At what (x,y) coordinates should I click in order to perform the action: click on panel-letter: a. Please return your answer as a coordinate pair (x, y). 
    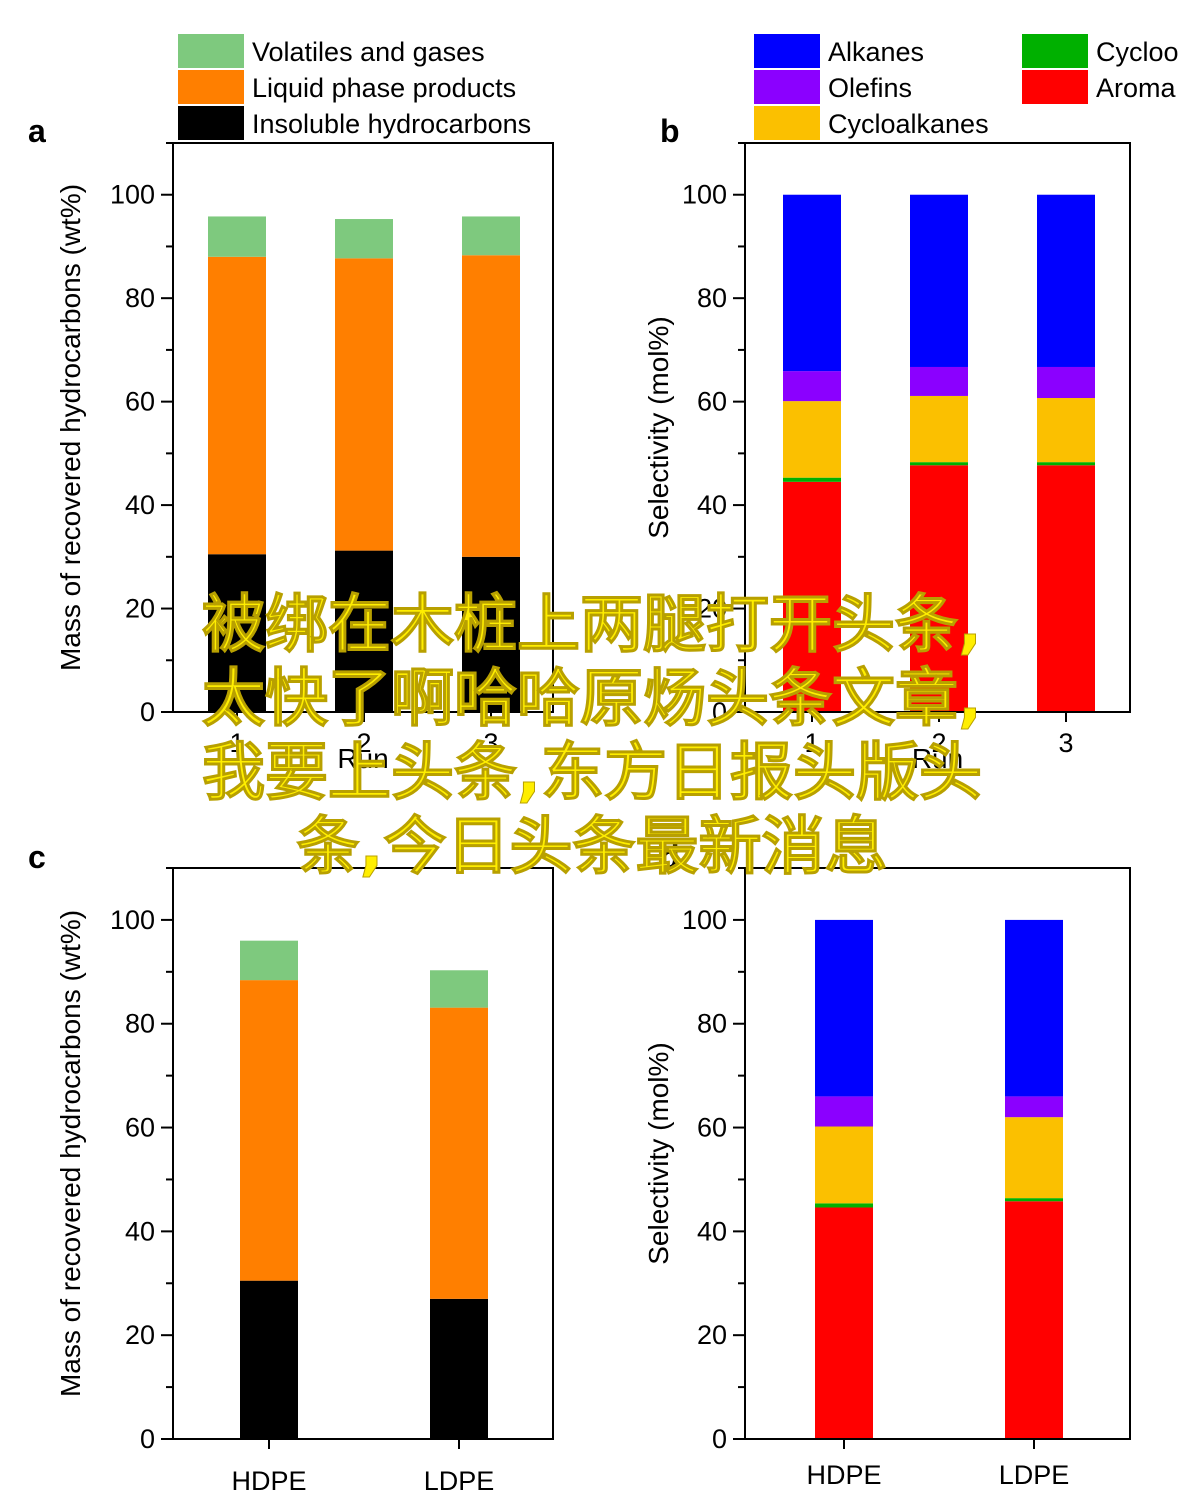
    Looking at the image, I should click on (37, 131).